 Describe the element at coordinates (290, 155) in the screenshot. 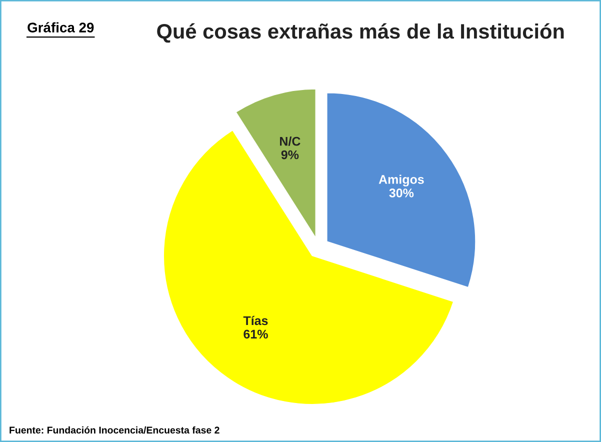

I see `data-label: 9%` at that location.